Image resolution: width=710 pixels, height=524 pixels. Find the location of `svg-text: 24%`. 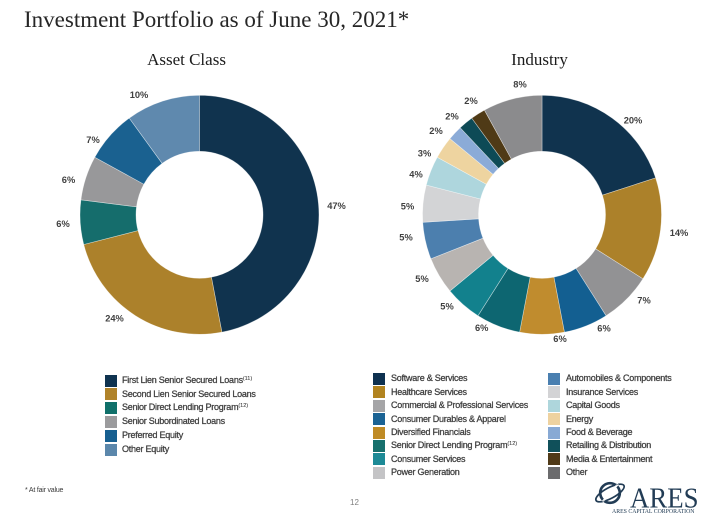

svg-text: 24% is located at coordinates (114, 319).